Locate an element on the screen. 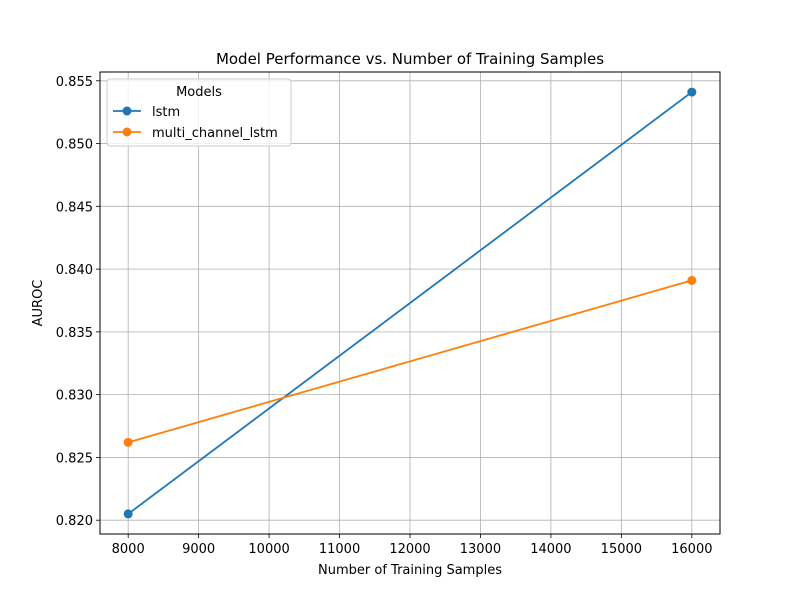 The image size is (800, 600). x-tick-label: 15000 is located at coordinates (621, 549).